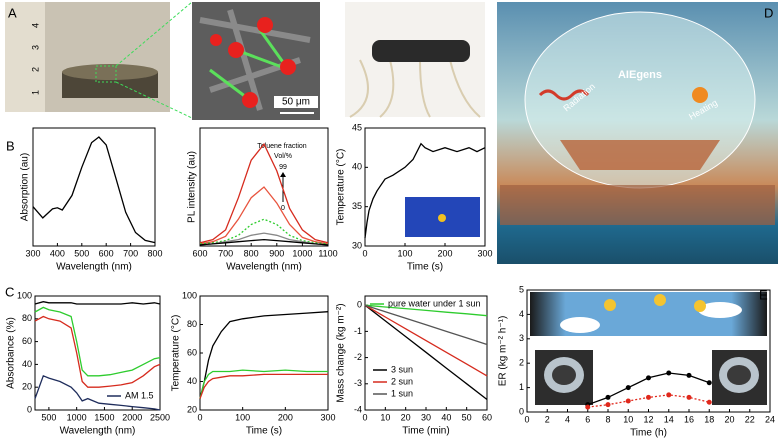  What do you see at coordinates (176, 353) in the screenshot?
I see `y-axis-label: Temperature (°C)` at bounding box center [176, 353].